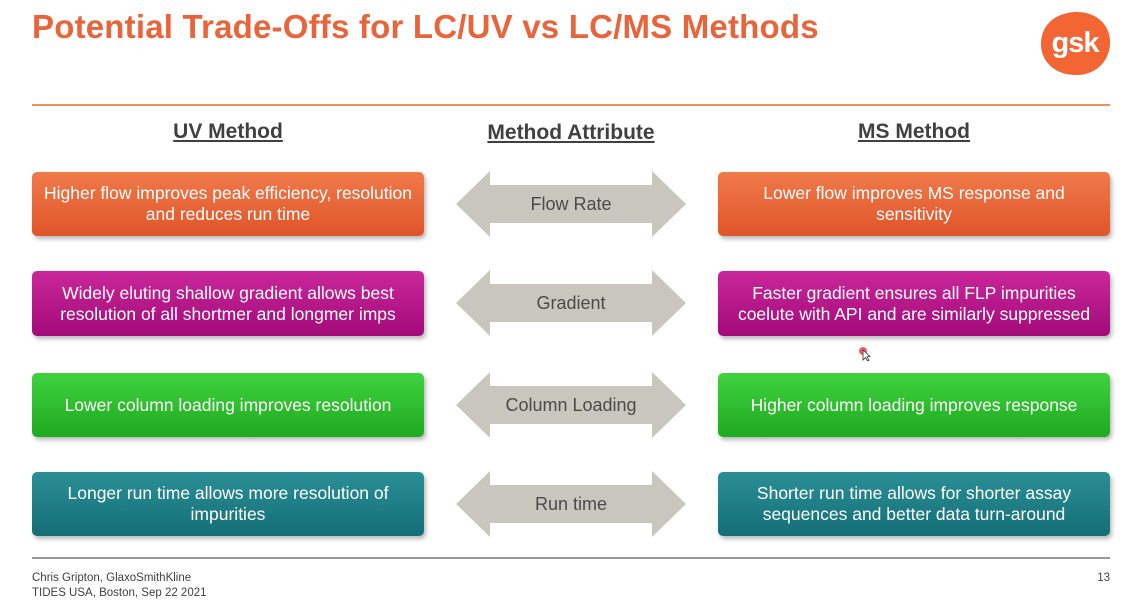 This screenshot has height=610, width=1134. Describe the element at coordinates (228, 405) in the screenshot. I see `uv-column-loading-box: Lower column loading improves resolution` at that location.